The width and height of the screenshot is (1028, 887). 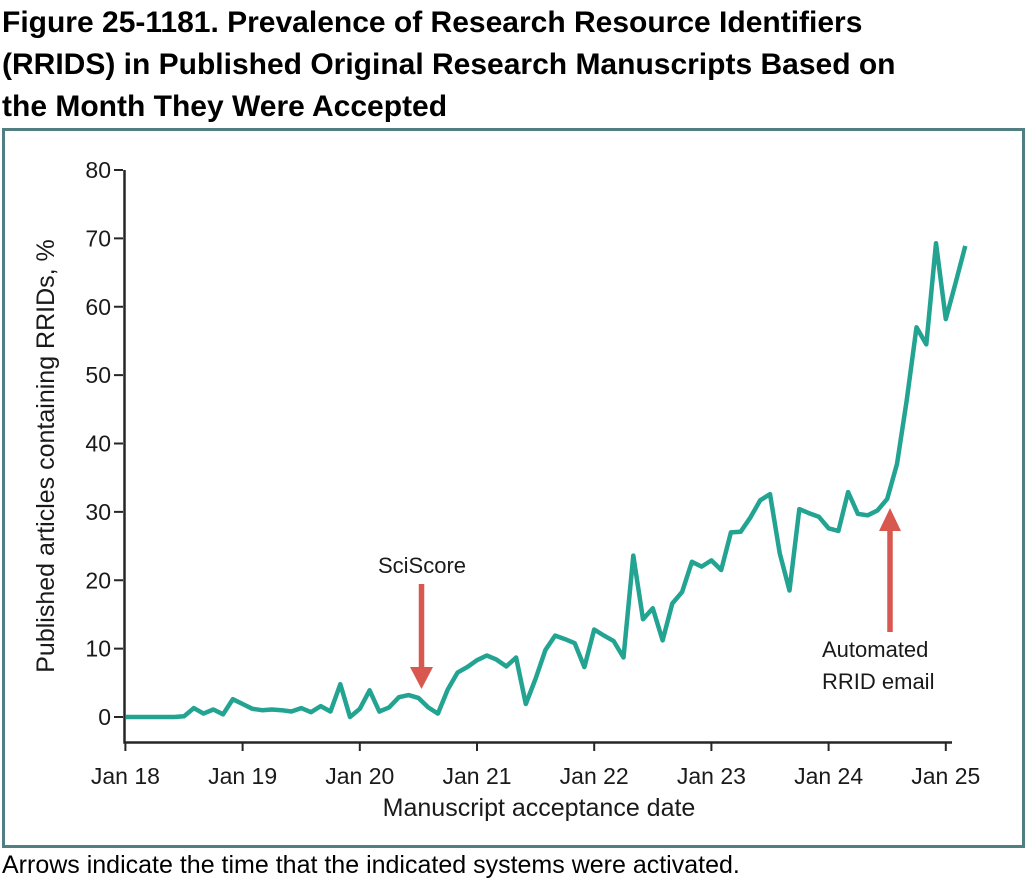 I want to click on y-tick-label: 60, so click(x=98, y=307).